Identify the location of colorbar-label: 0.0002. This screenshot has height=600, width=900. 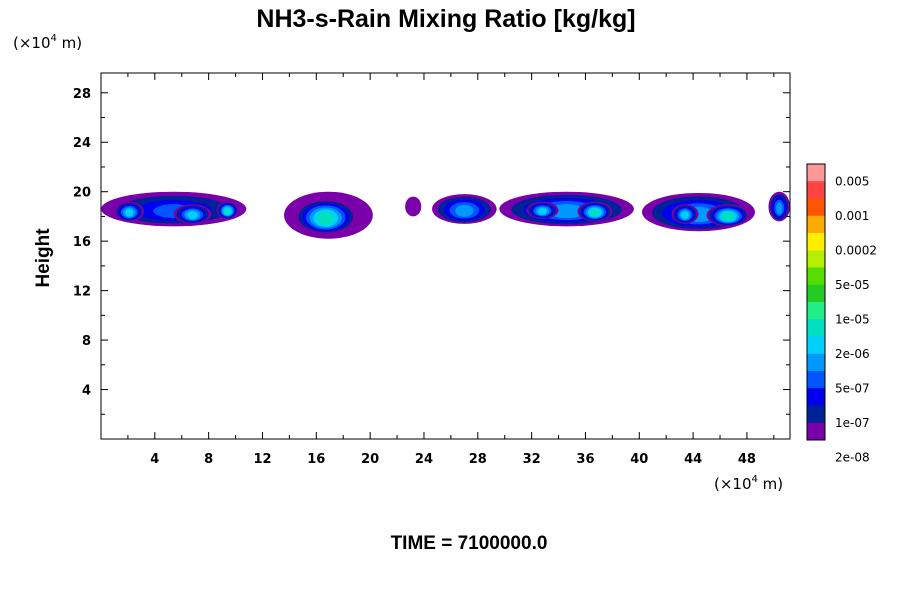
(856, 250).